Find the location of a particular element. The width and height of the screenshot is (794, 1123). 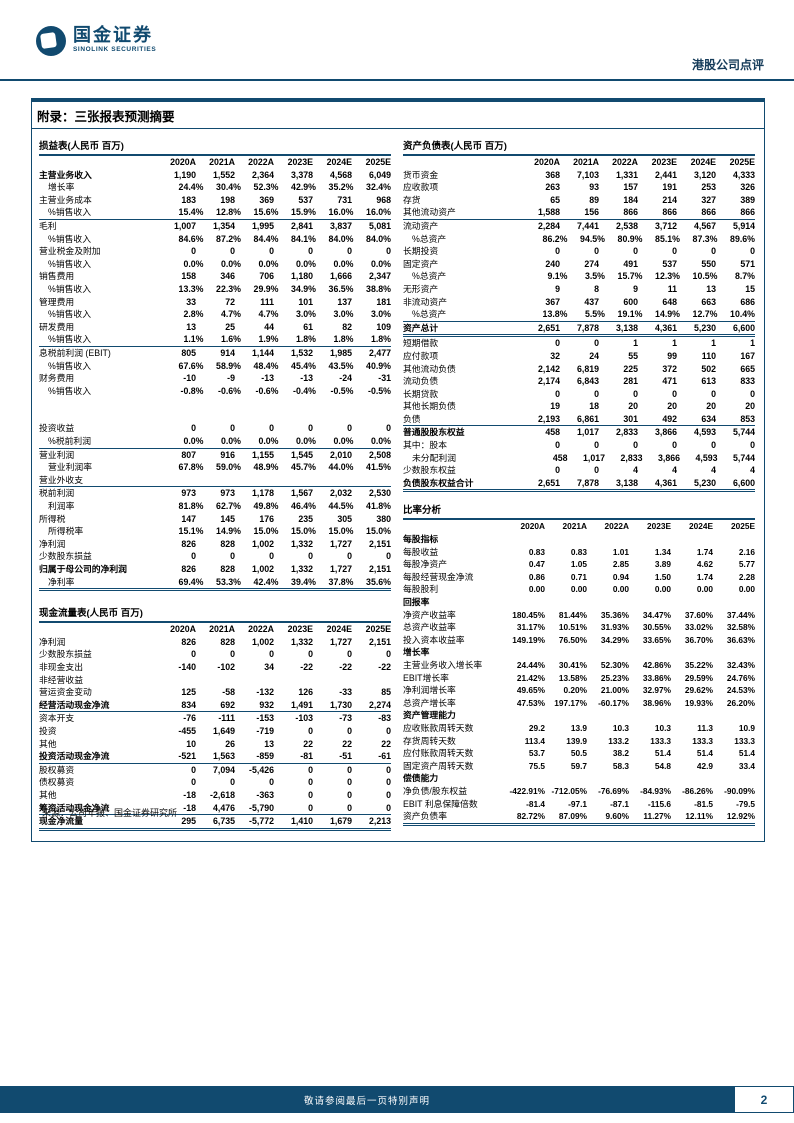

cell-value: 1,180 is located at coordinates (301, 276).